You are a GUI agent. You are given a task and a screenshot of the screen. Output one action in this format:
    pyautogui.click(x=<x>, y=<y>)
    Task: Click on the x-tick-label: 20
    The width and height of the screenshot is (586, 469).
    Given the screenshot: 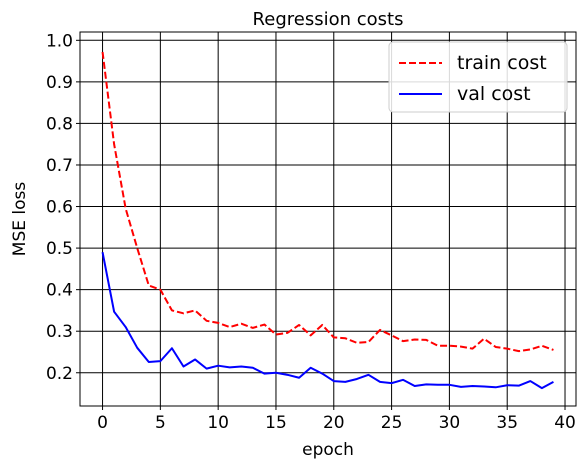 What is the action you would take?
    pyautogui.click(x=334, y=423)
    